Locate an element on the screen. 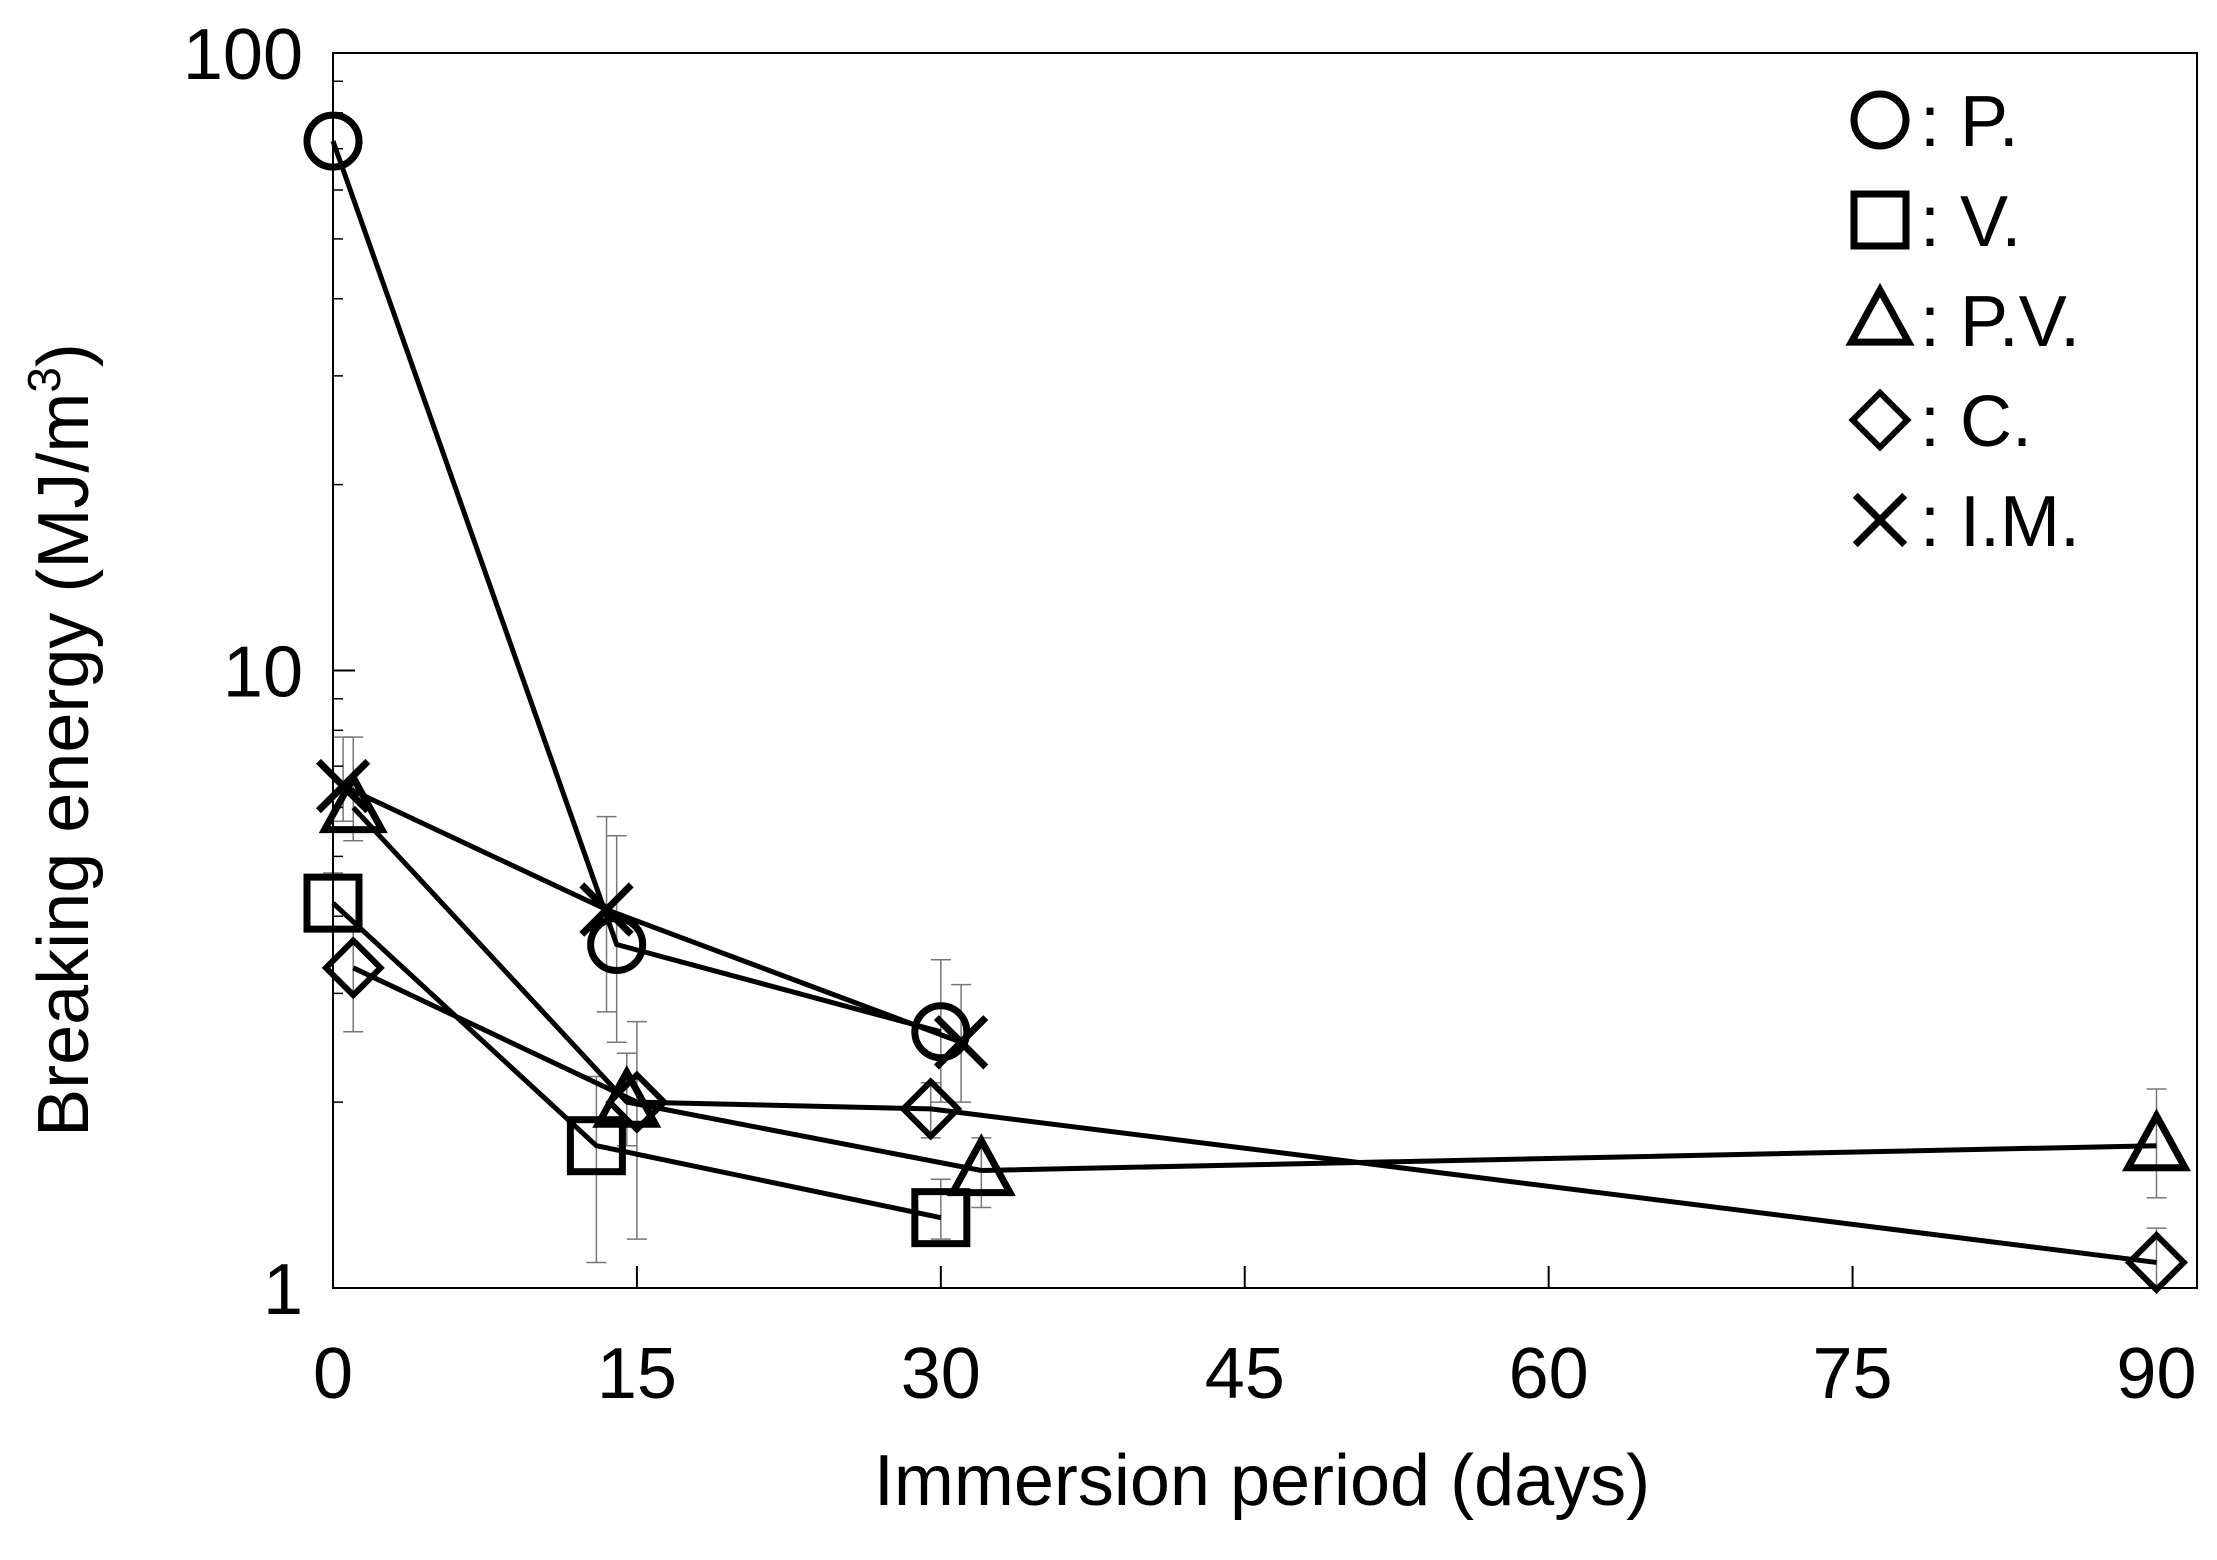  y-axis-title-superscript: 3 is located at coordinates (44, 380).